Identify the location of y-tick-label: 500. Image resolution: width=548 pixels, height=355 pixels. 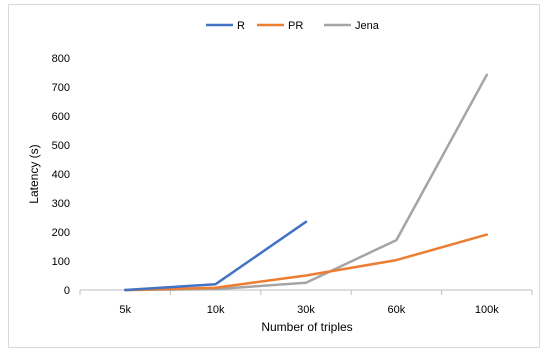
(61, 146).